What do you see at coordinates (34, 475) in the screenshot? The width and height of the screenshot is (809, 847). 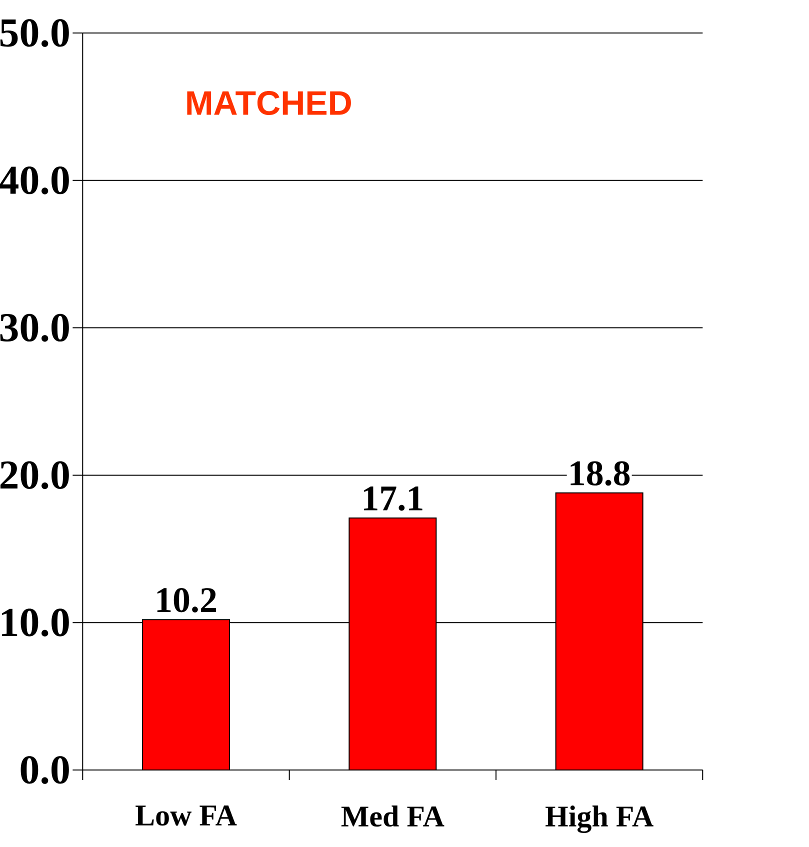 I see `y-tick-label: 20.0` at bounding box center [34, 475].